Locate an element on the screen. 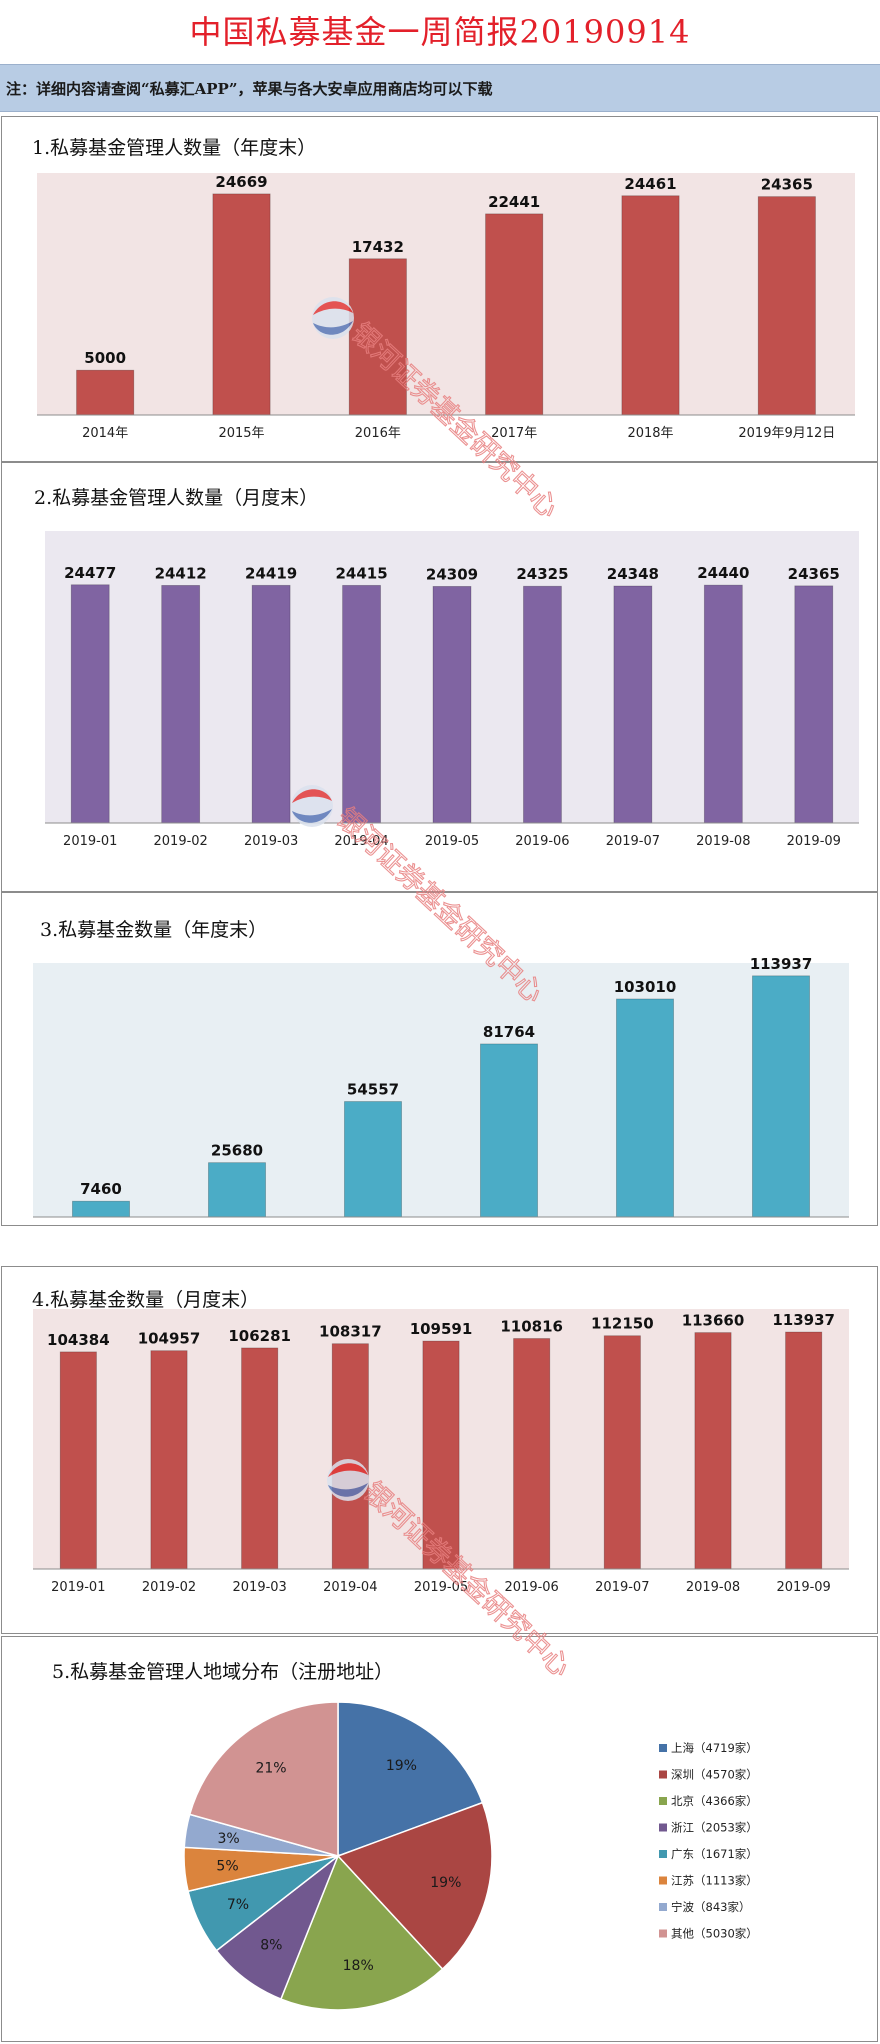 The height and width of the screenshot is (2044, 880). tick-label-3: 2017年 is located at coordinates (514, 433).